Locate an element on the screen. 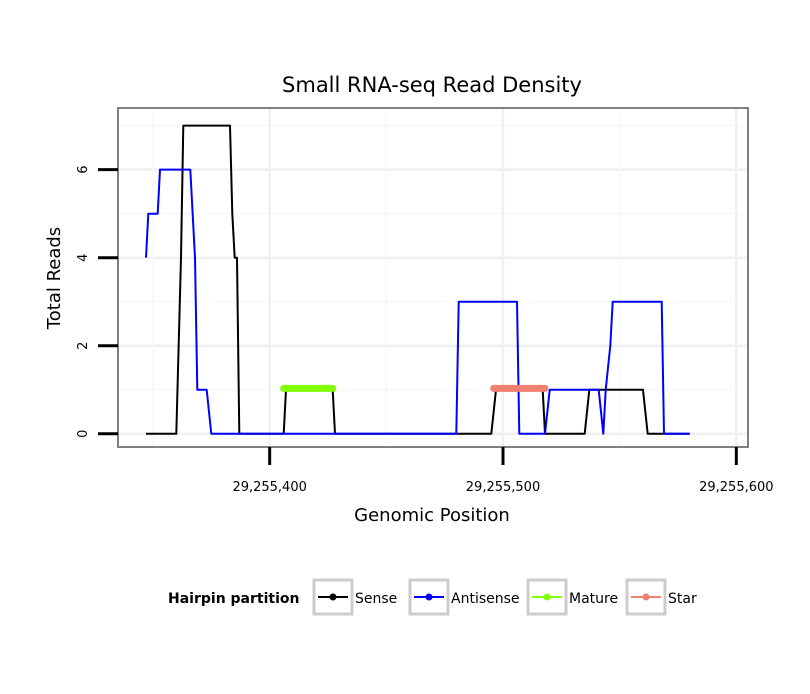 This screenshot has width=810, height=694. legend-title: Hairpin partition is located at coordinates (233, 599).